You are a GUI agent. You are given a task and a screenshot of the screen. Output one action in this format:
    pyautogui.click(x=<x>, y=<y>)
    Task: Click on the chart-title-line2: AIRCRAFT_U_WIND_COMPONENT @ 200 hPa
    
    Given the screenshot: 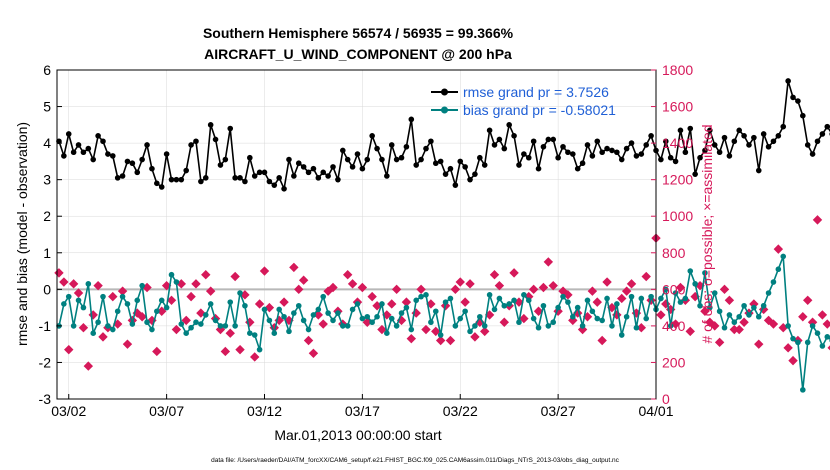 What is the action you would take?
    pyautogui.click(x=358, y=54)
    